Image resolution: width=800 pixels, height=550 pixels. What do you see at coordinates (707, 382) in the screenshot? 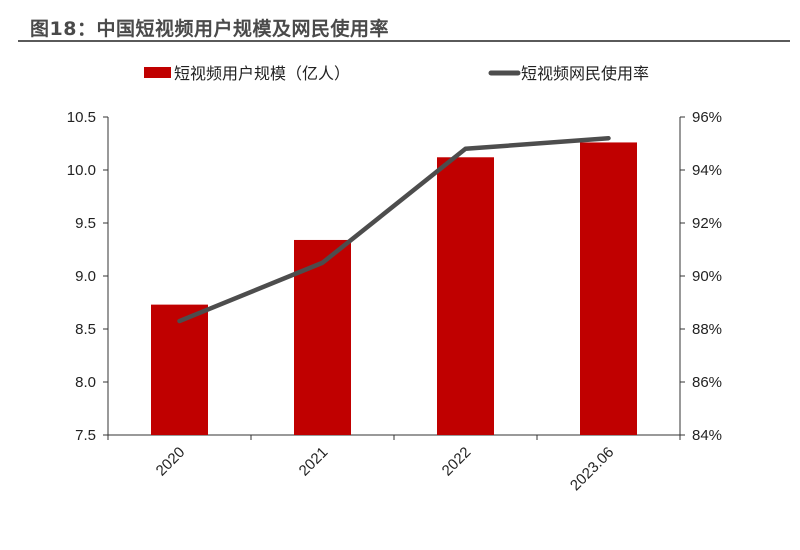
I see `right-tick-label: 86%` at bounding box center [707, 382].